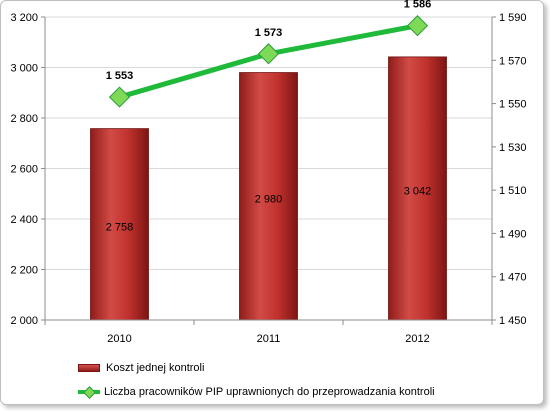 The image size is (550, 411). What do you see at coordinates (513, 234) in the screenshot?
I see `right-tick-label: 1 490` at bounding box center [513, 234].